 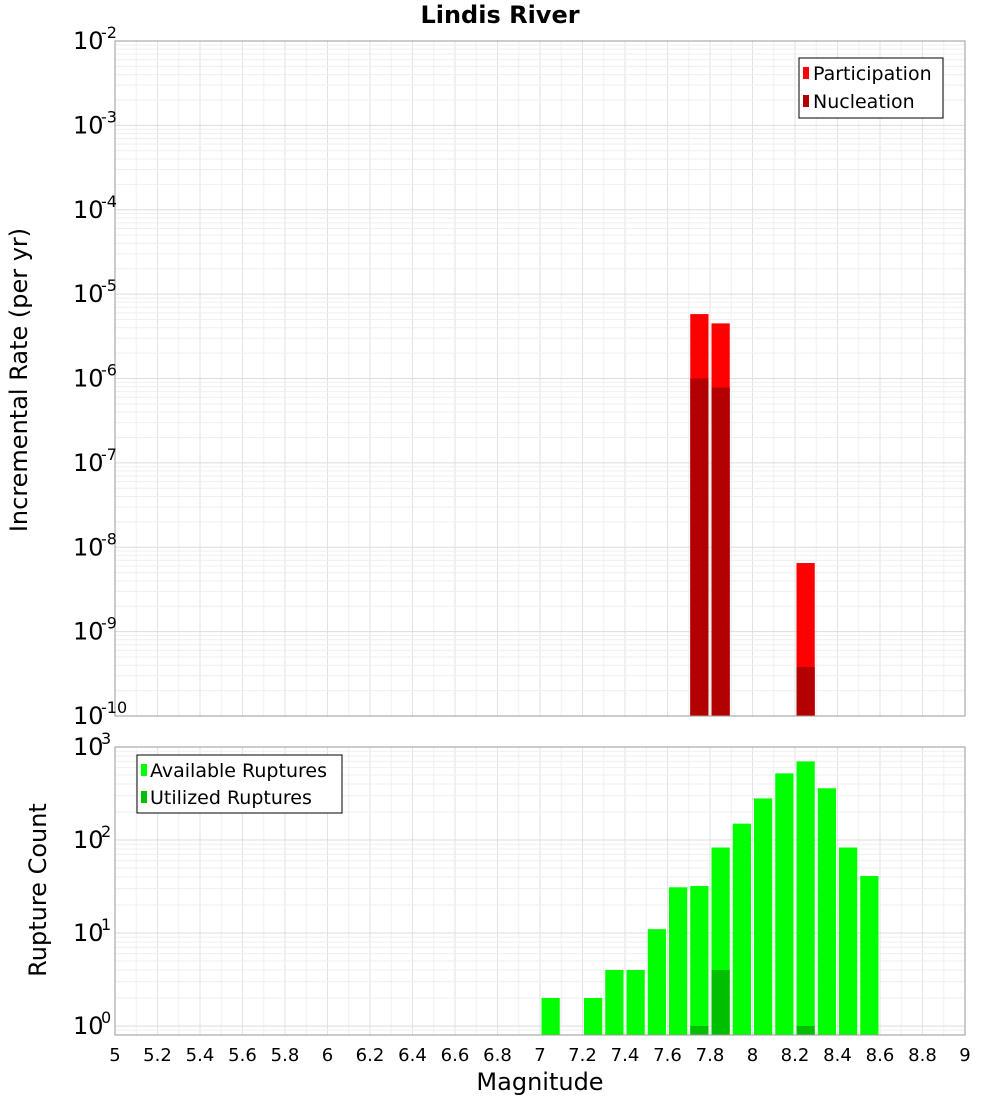 I want to click on rate-y-tick-exponent: -2, so click(x=109, y=32).